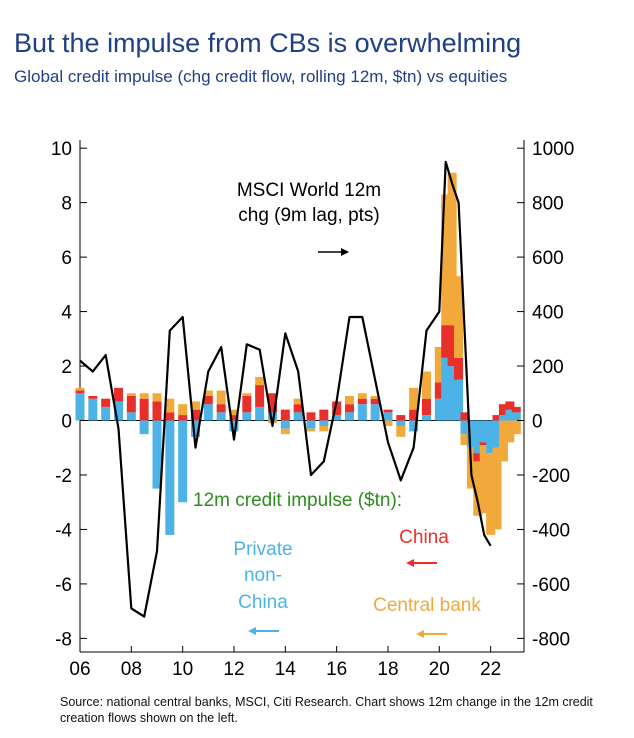  What do you see at coordinates (66, 367) in the screenshot?
I see `left-tick-label: 2` at bounding box center [66, 367].